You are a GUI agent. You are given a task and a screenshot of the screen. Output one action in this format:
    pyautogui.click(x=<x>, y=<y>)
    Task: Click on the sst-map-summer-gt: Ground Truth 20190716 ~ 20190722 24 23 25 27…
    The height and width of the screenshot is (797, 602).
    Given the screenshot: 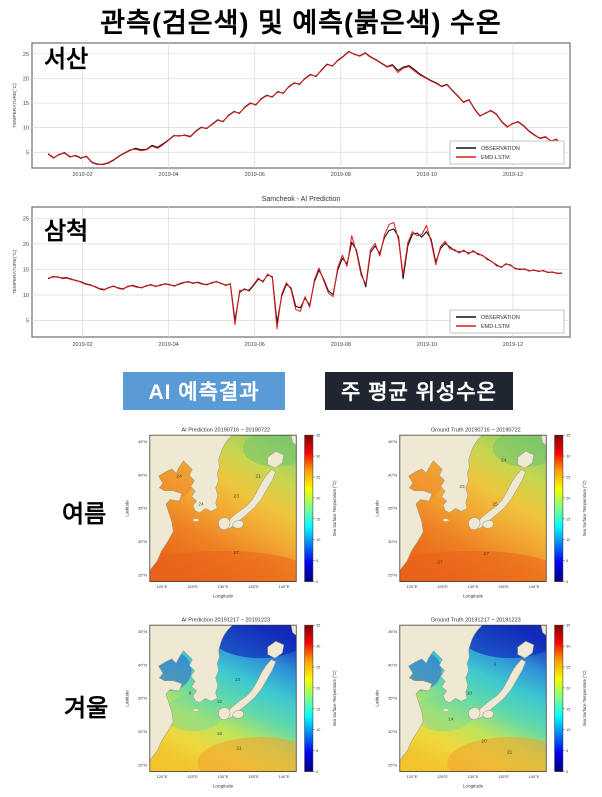 What is the action you would take?
    pyautogui.click(x=480, y=512)
    